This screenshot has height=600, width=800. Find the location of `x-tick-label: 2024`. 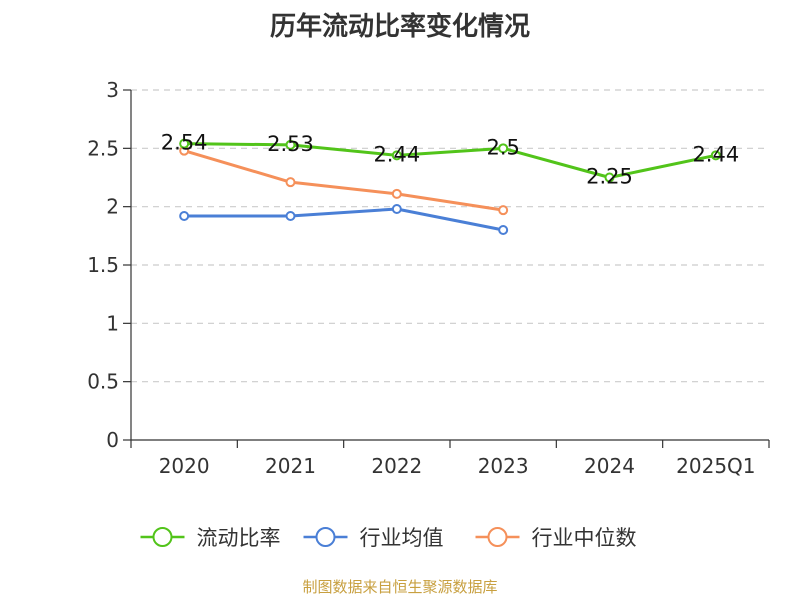

x-tick-label: 2024 is located at coordinates (609, 466).